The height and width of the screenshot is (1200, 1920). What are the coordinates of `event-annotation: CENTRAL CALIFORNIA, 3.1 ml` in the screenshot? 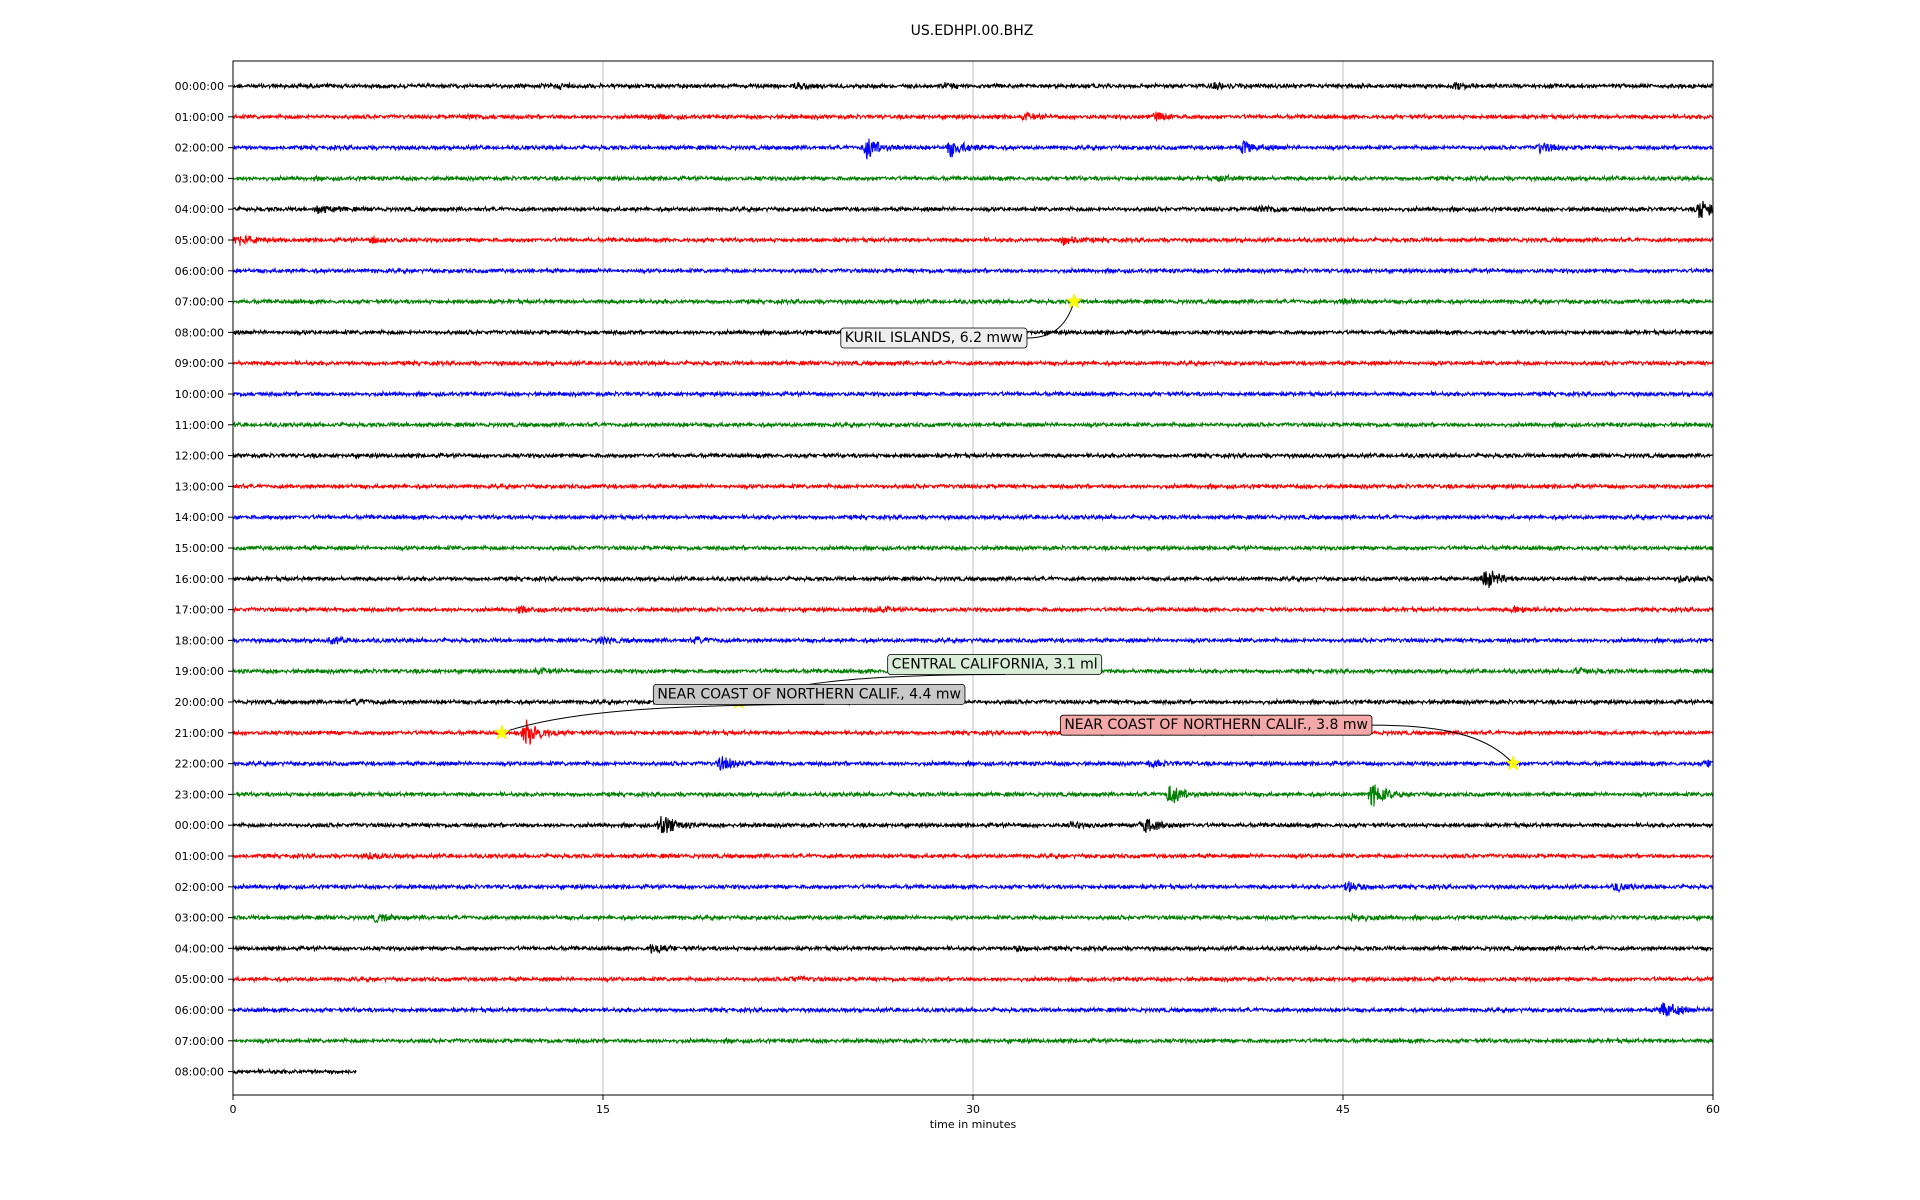 It's located at (916, 682).